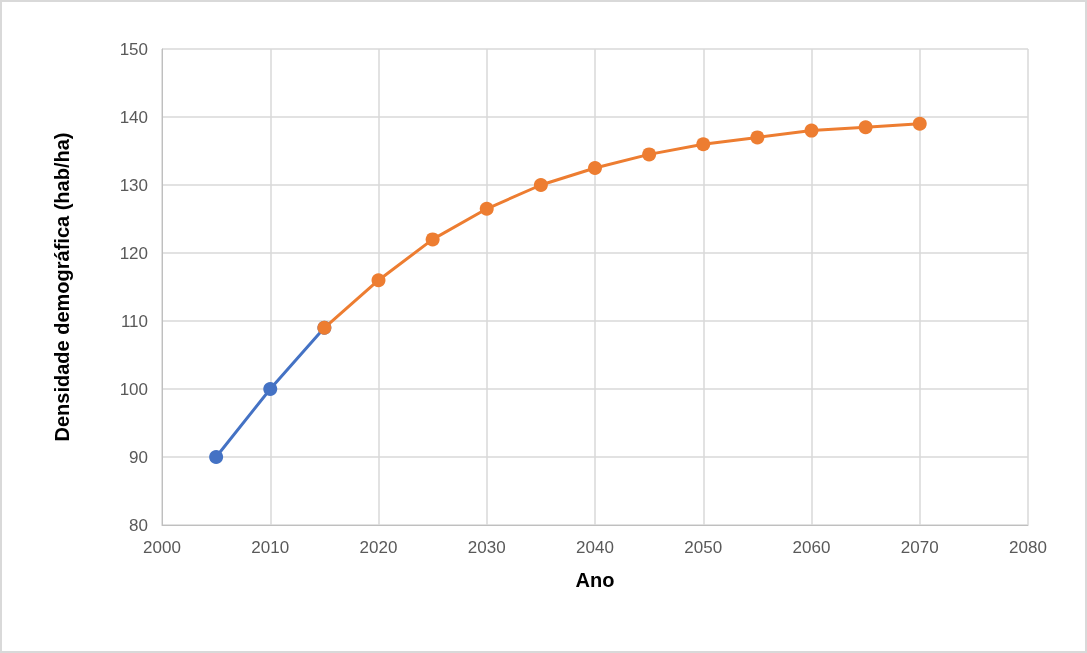 This screenshot has height=653, width=1087. I want to click on x-axis-title: Ano, so click(595, 580).